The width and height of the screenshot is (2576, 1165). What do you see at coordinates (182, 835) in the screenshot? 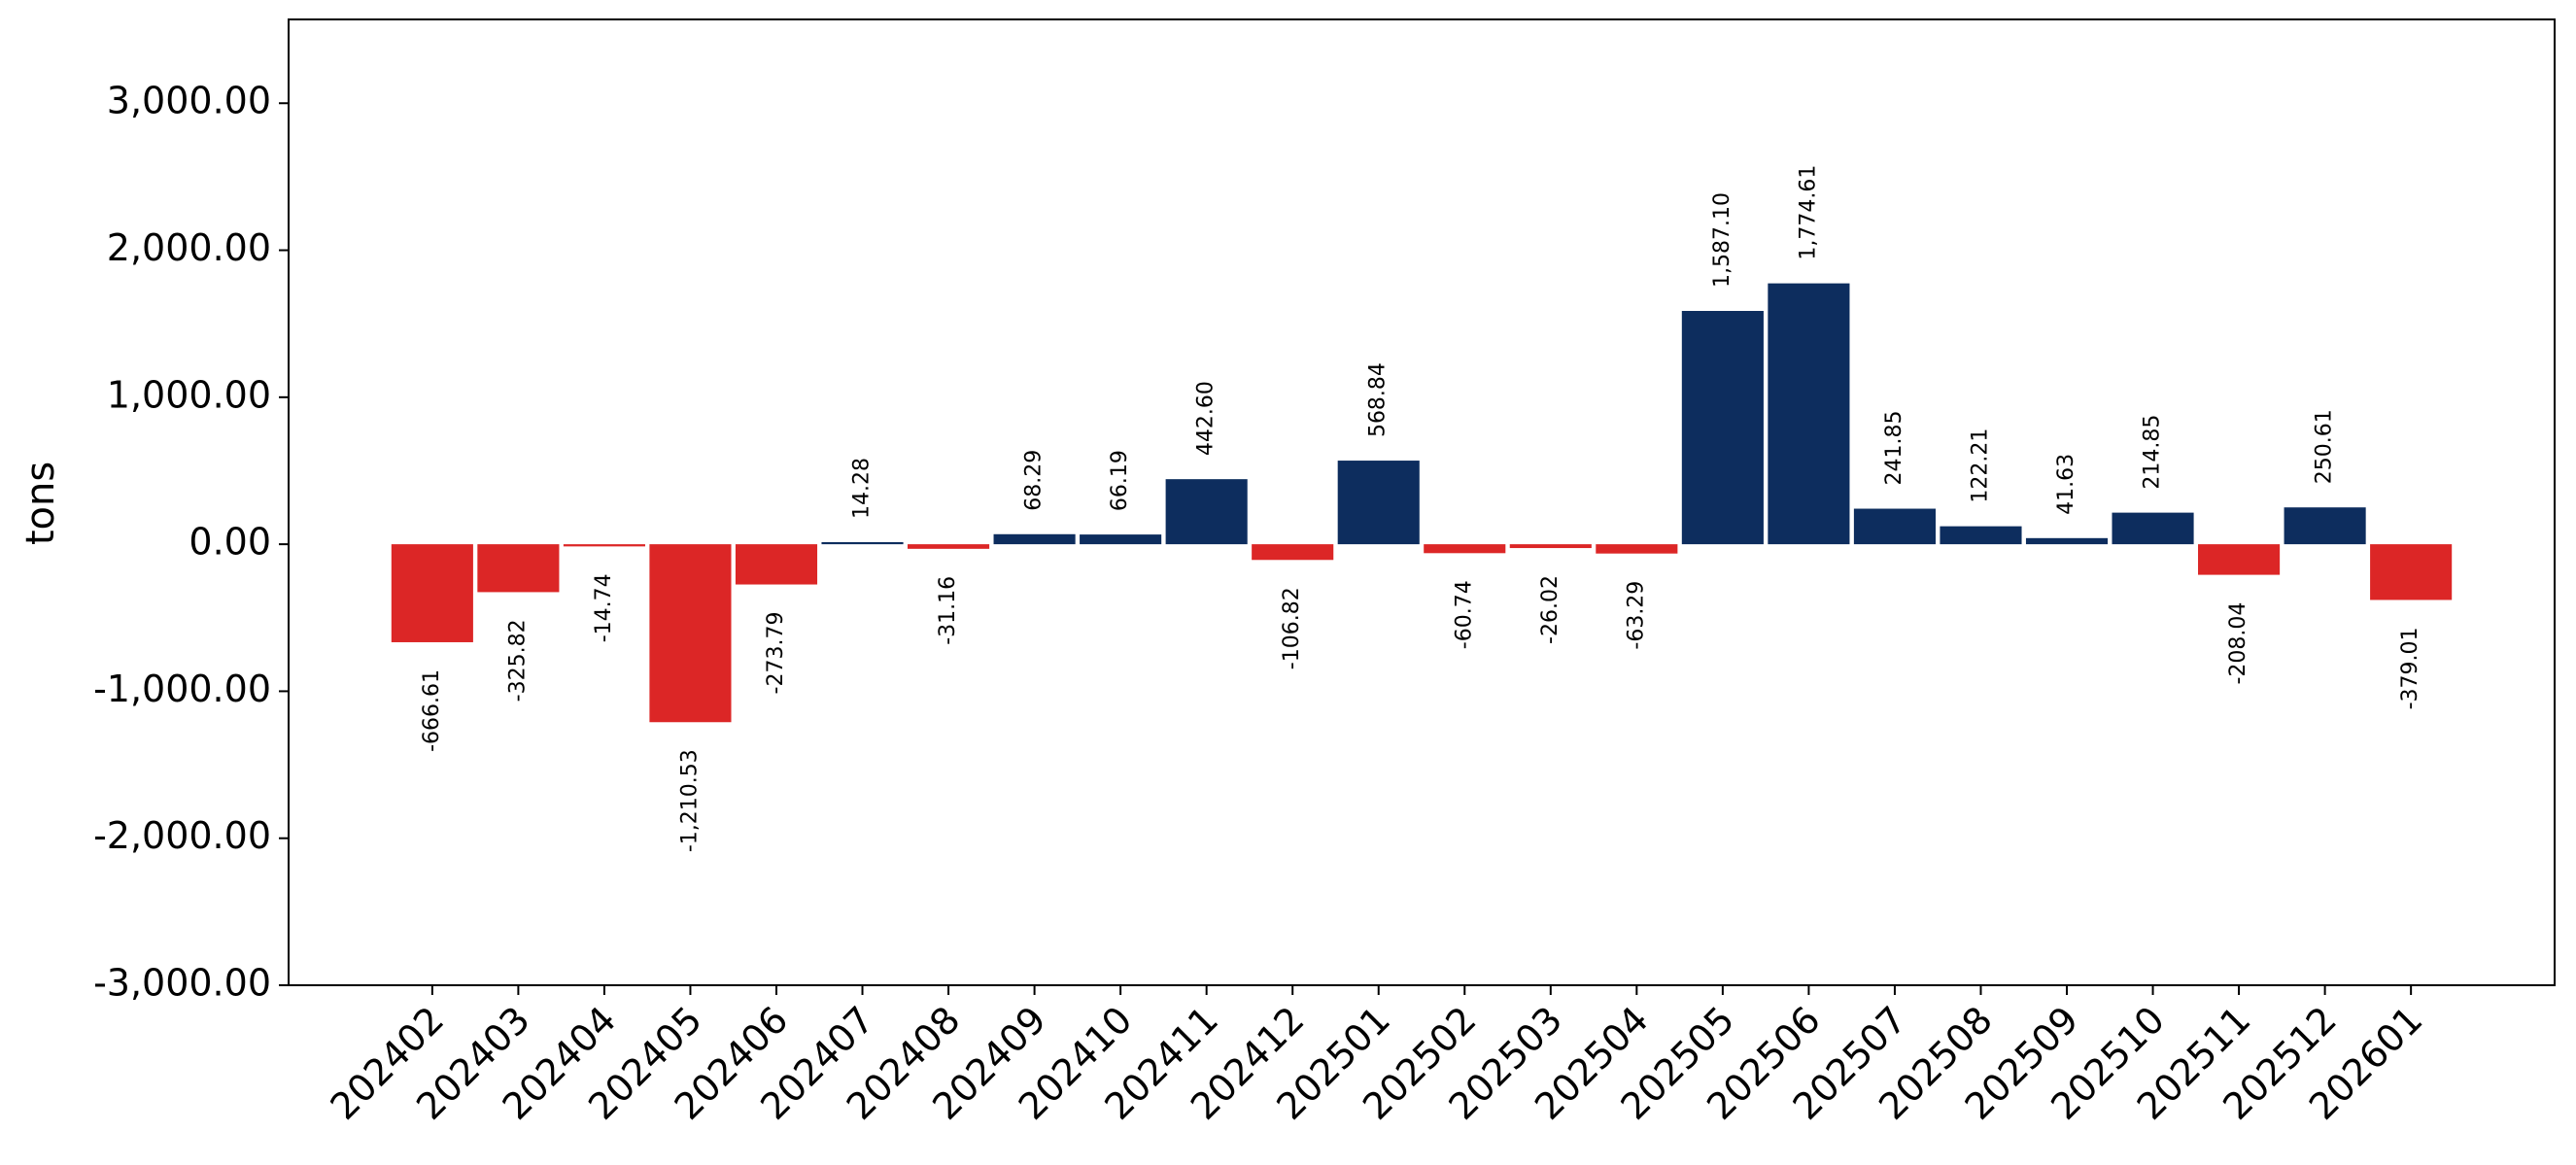
I see `y-tick-label: -2,000.00` at bounding box center [182, 835].